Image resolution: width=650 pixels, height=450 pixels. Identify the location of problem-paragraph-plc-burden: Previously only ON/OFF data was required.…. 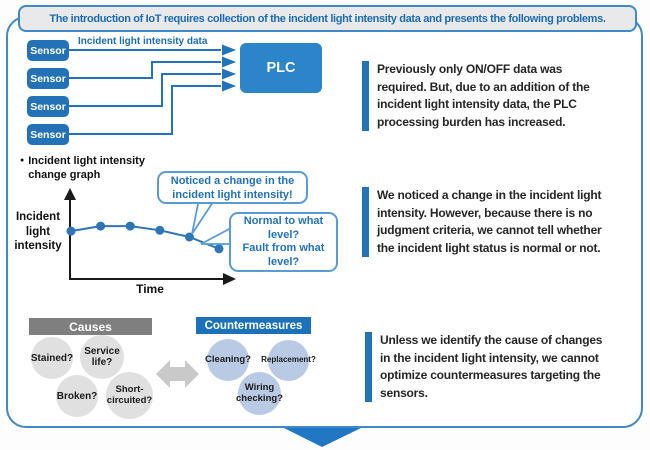
(476, 96).